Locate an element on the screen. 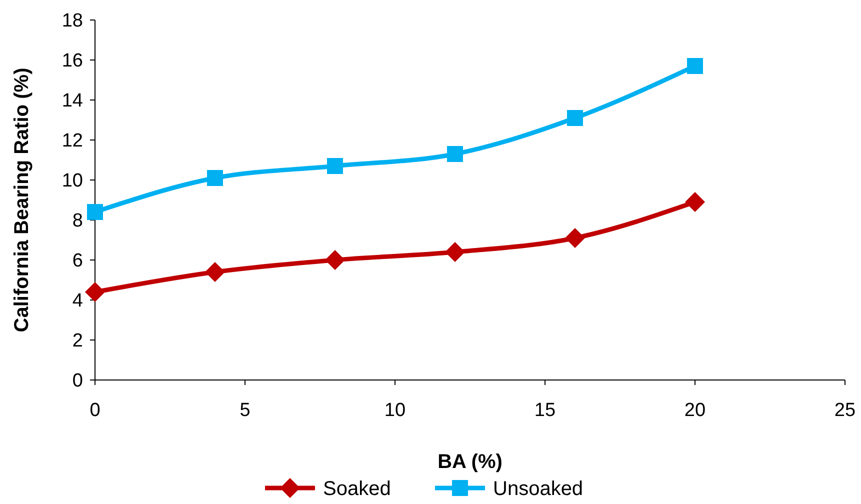 Image resolution: width=861 pixels, height=504 pixels. x-axis-title: BA (%) is located at coordinates (470, 462).